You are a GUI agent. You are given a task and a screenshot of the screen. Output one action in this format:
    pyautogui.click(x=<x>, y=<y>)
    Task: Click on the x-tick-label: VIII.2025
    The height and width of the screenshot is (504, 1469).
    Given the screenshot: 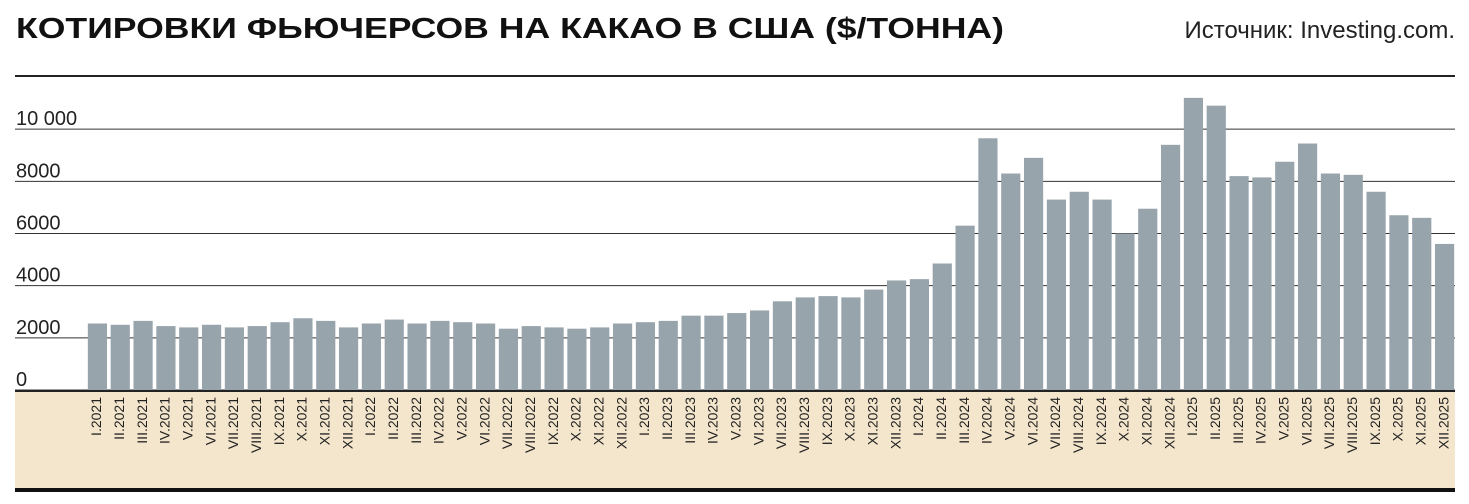 What is the action you would take?
    pyautogui.click(x=1352, y=425)
    